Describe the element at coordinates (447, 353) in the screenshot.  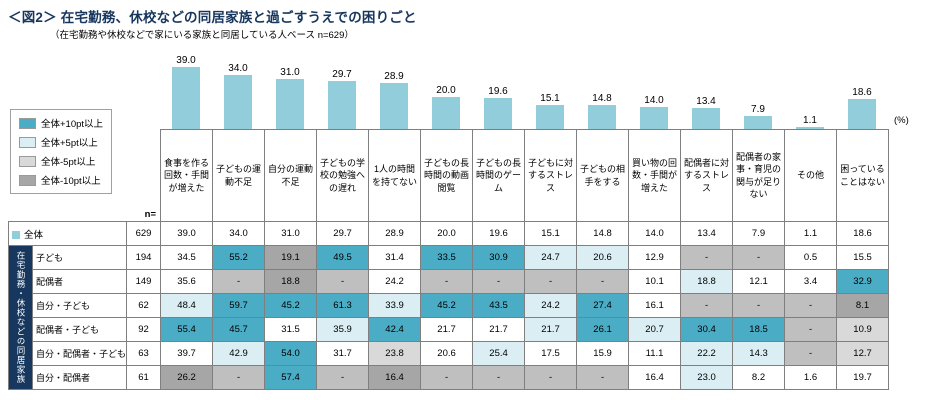
I see `value-cell: 20.6` at that location.